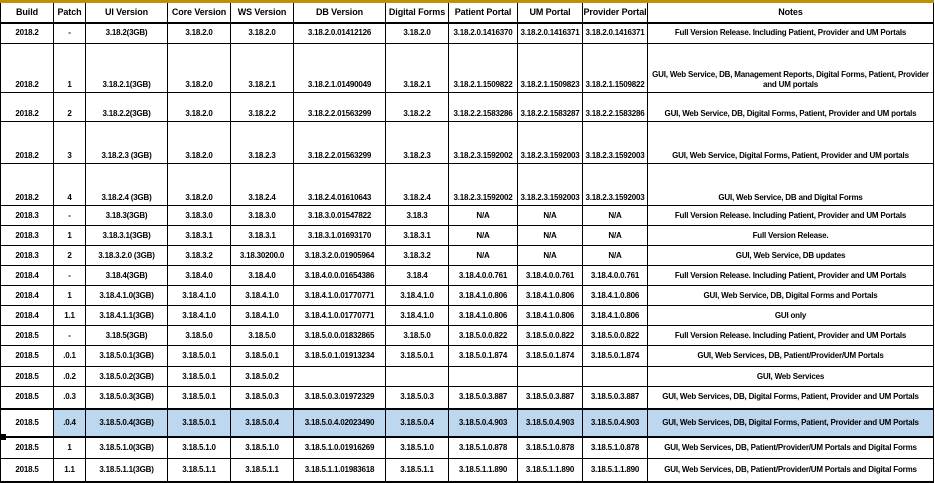 This screenshot has height=483, width=935. I want to click on cell-core: 3.18.4.1.0, so click(199, 295).